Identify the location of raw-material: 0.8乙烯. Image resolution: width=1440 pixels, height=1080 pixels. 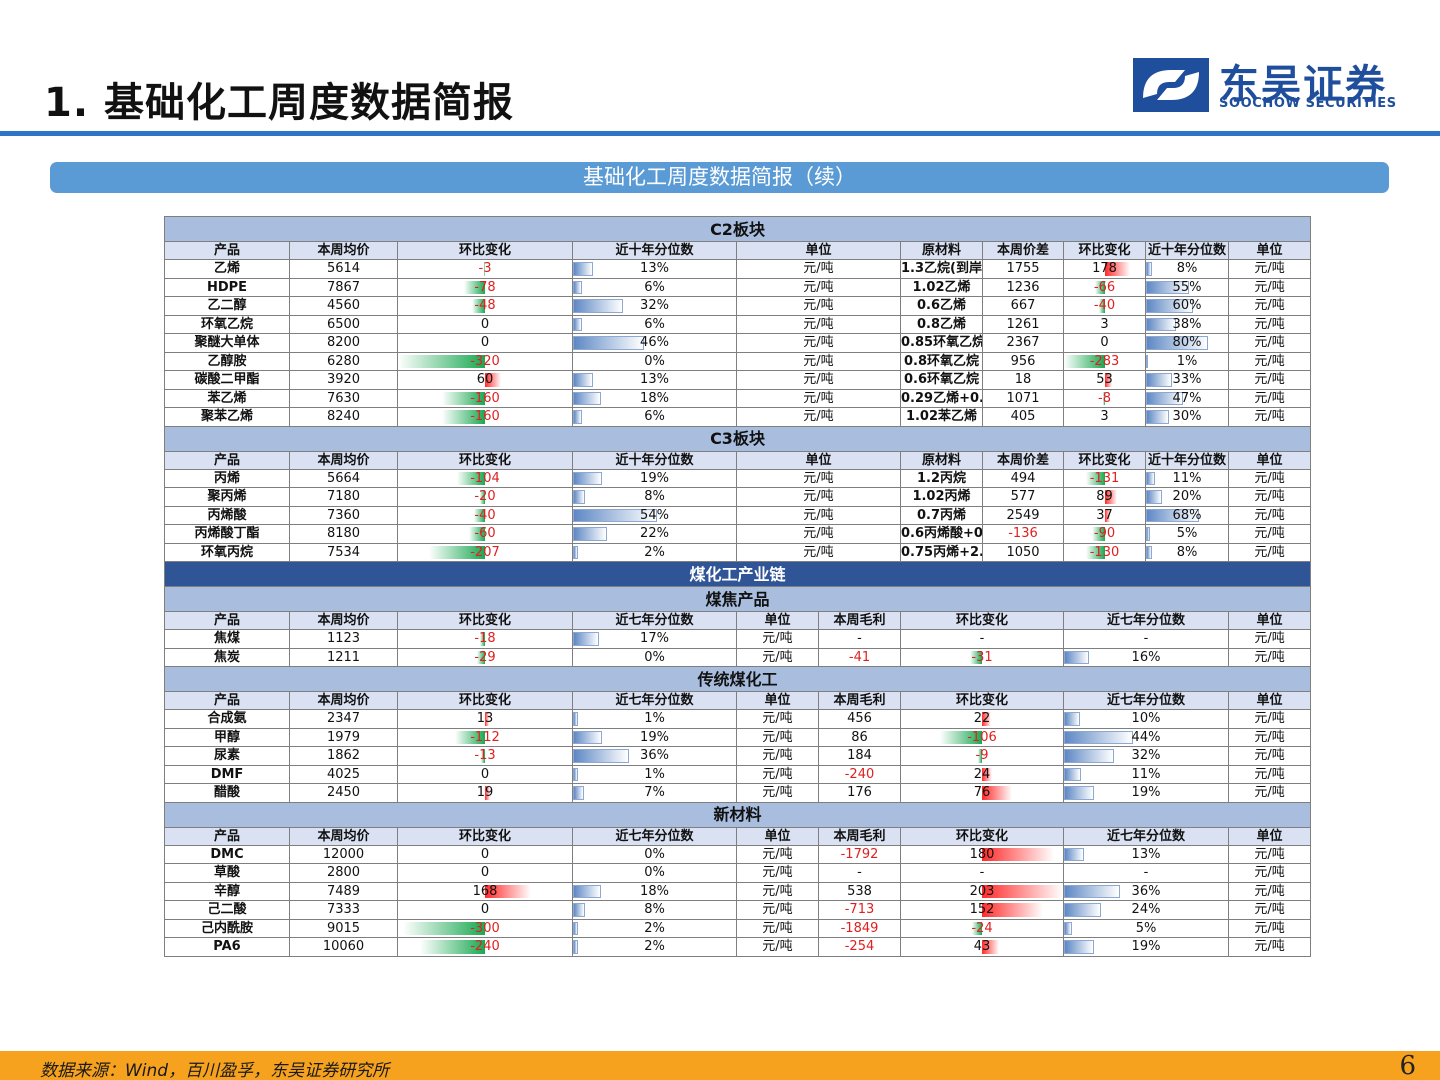
(941, 324).